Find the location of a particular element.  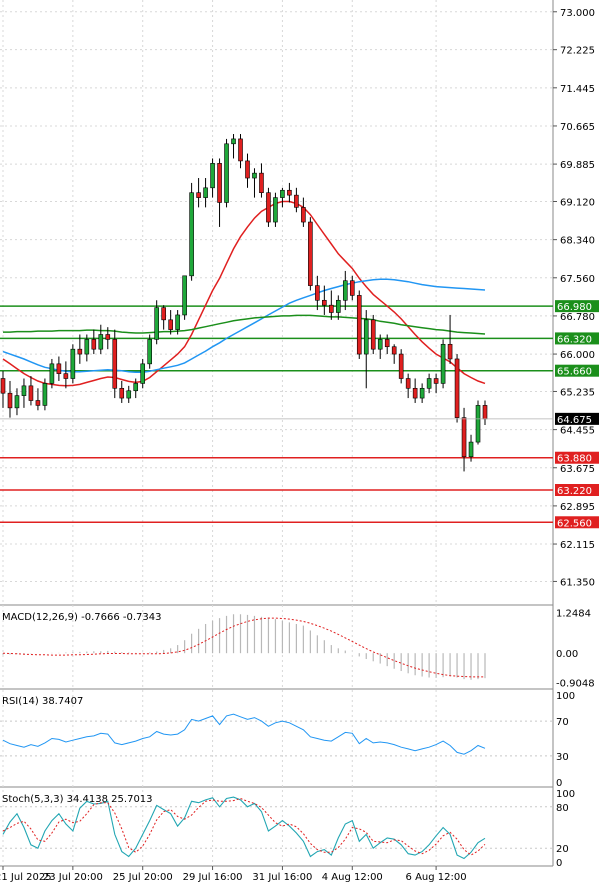

price-tick-label: 66.780 is located at coordinates (577, 317).